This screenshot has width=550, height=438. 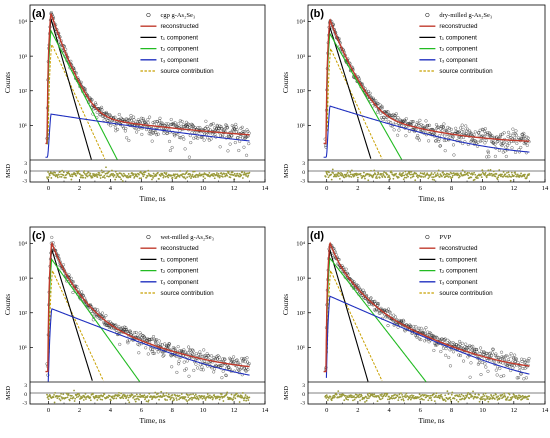 I want to click on msd-tick-label: 3, so click(x=25, y=386).